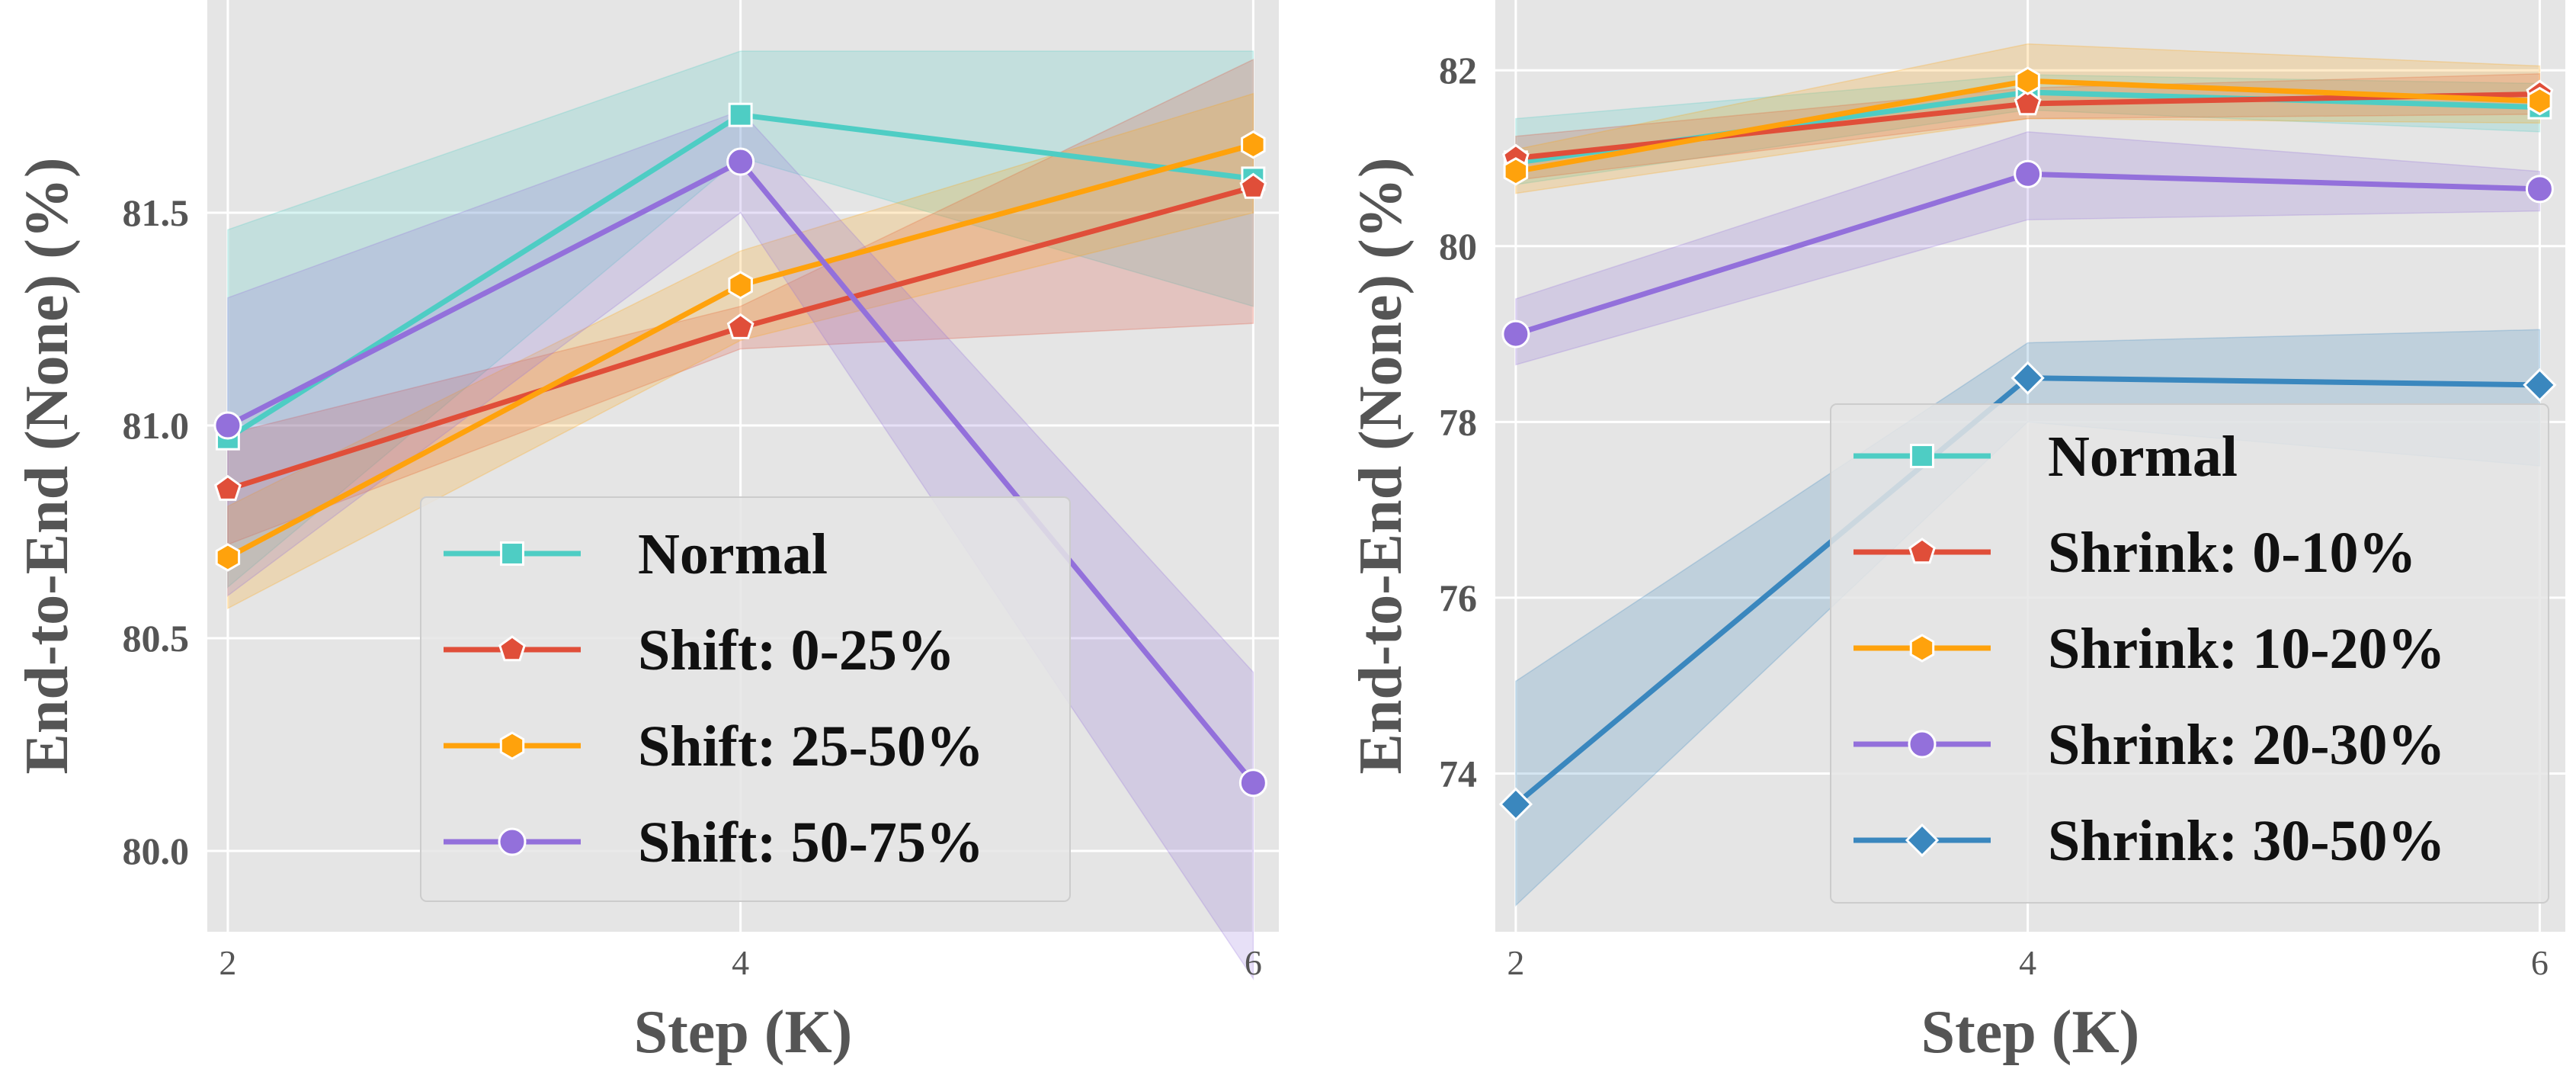  I want to click on y-tick-label: 81.5, so click(156, 212).